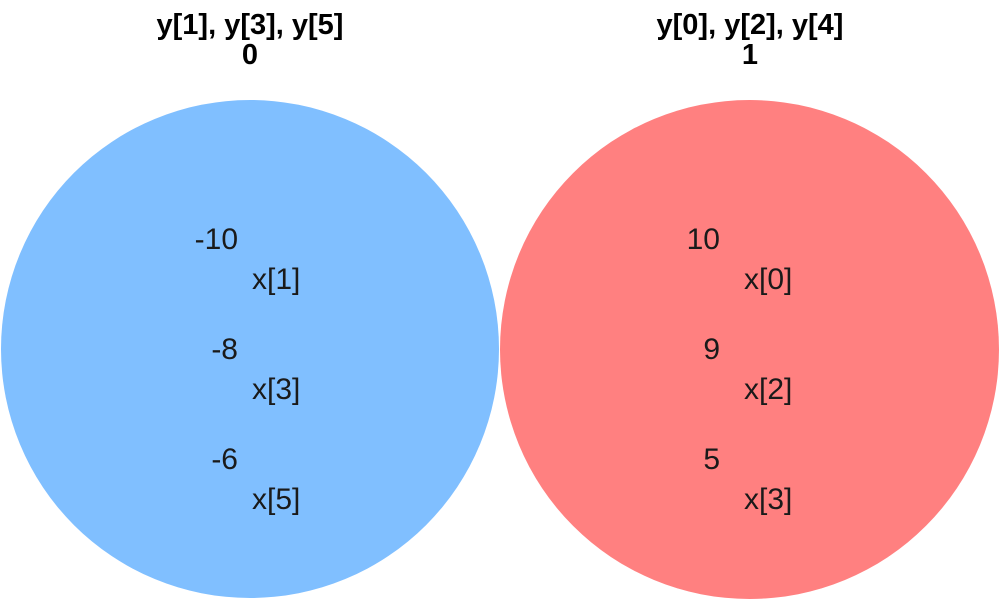  Describe the element at coordinates (250, 25) in the screenshot. I see `set-left-heading-labels: y[1], y[3], y[5]` at that location.